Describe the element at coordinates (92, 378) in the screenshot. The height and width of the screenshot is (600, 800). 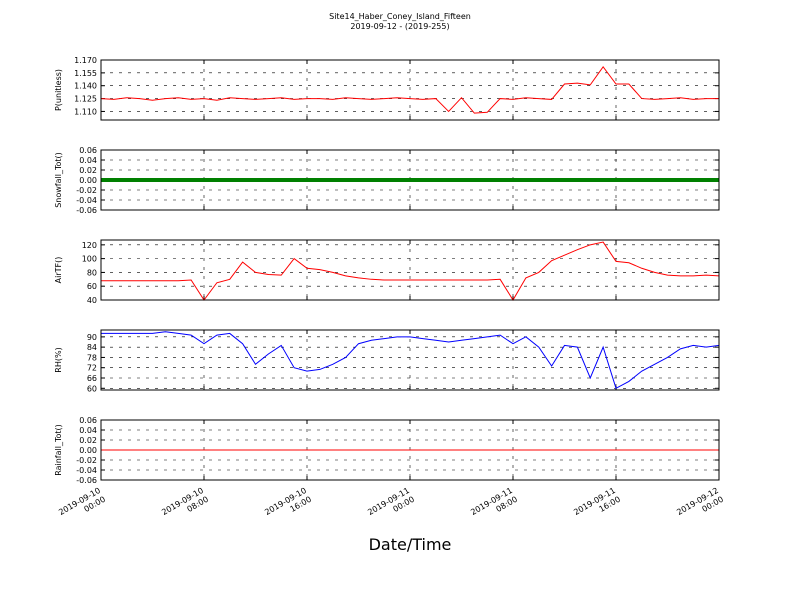
I see `y-tick-label: 66` at that location.